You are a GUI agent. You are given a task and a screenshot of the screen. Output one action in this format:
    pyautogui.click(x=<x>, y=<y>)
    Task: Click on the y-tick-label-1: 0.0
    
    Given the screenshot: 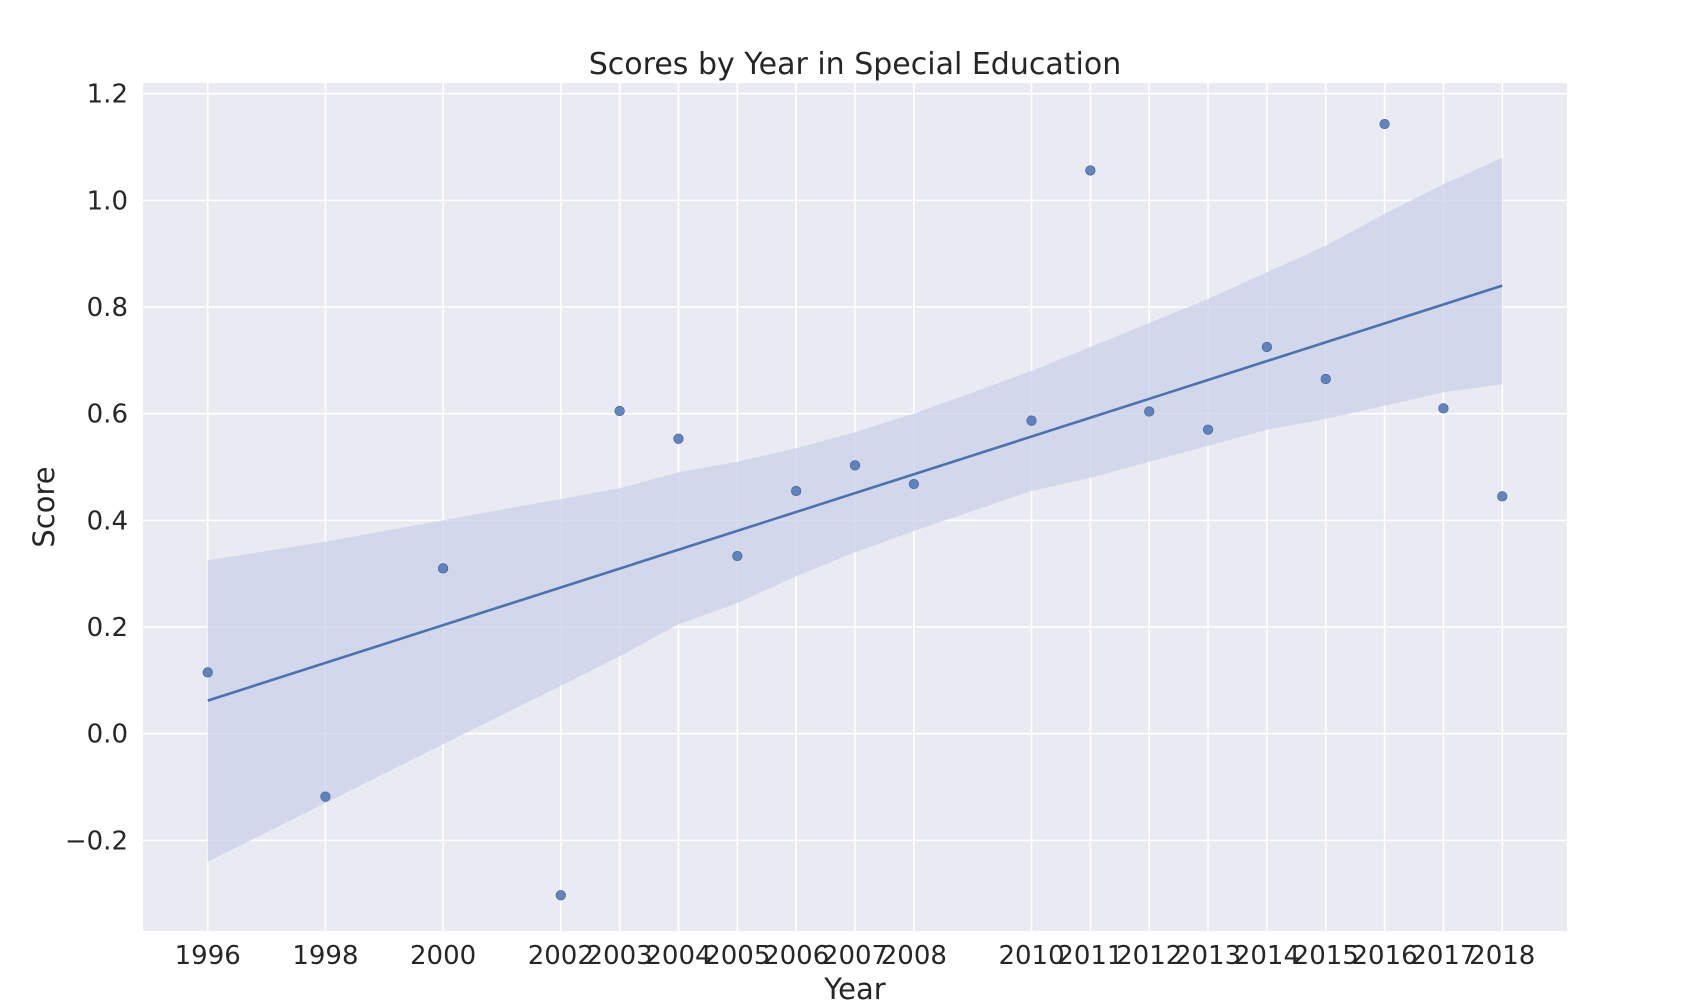 What is the action you would take?
    pyautogui.click(x=107, y=735)
    